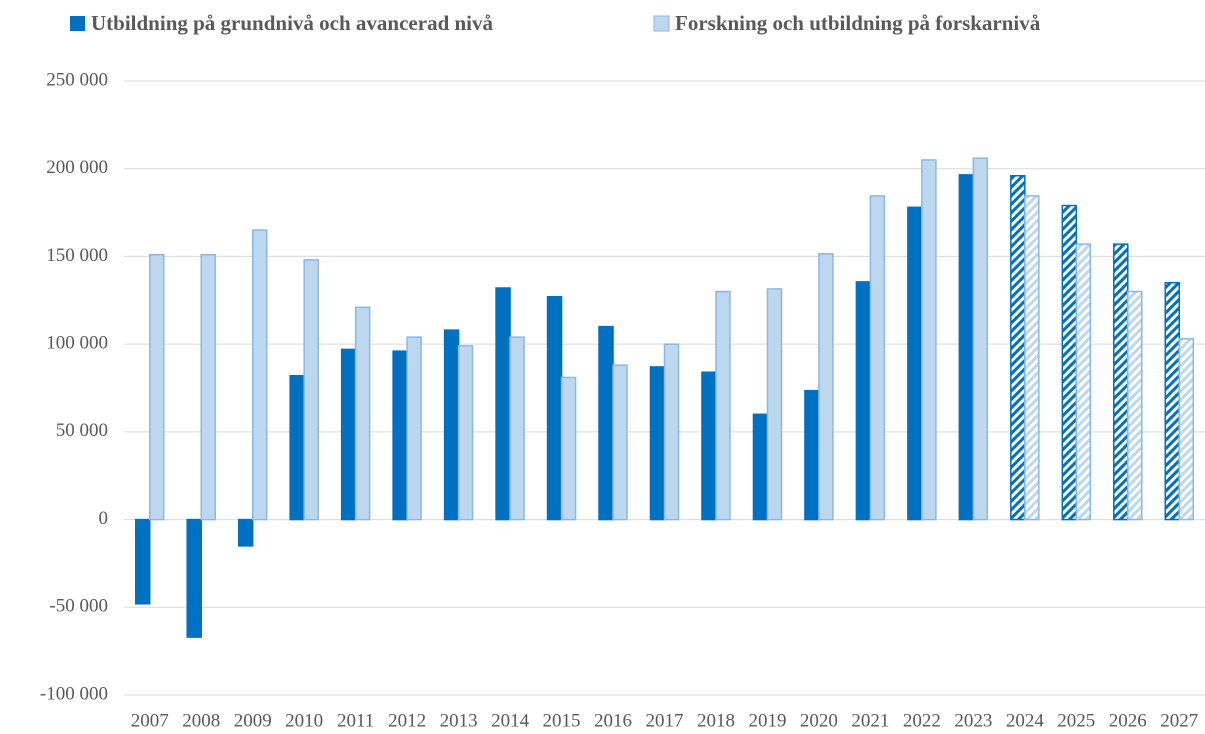 The height and width of the screenshot is (734, 1205). I want to click on x-tick-label: 2027, so click(1179, 720).